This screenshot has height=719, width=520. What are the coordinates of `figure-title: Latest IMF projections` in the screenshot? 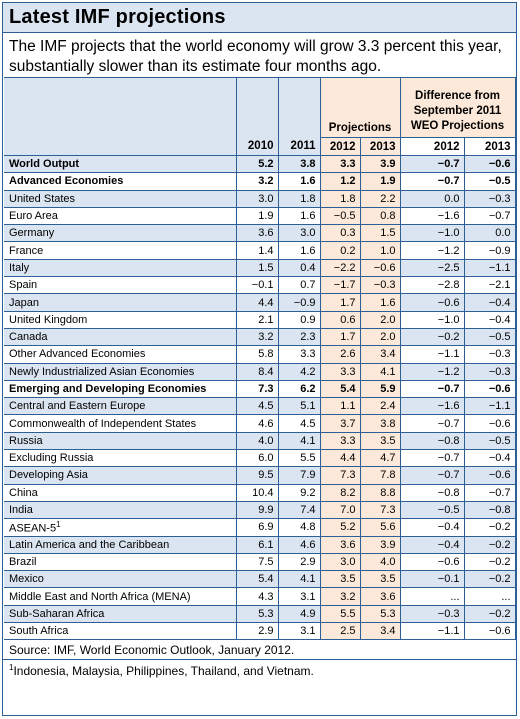 It's located at (259, 18).